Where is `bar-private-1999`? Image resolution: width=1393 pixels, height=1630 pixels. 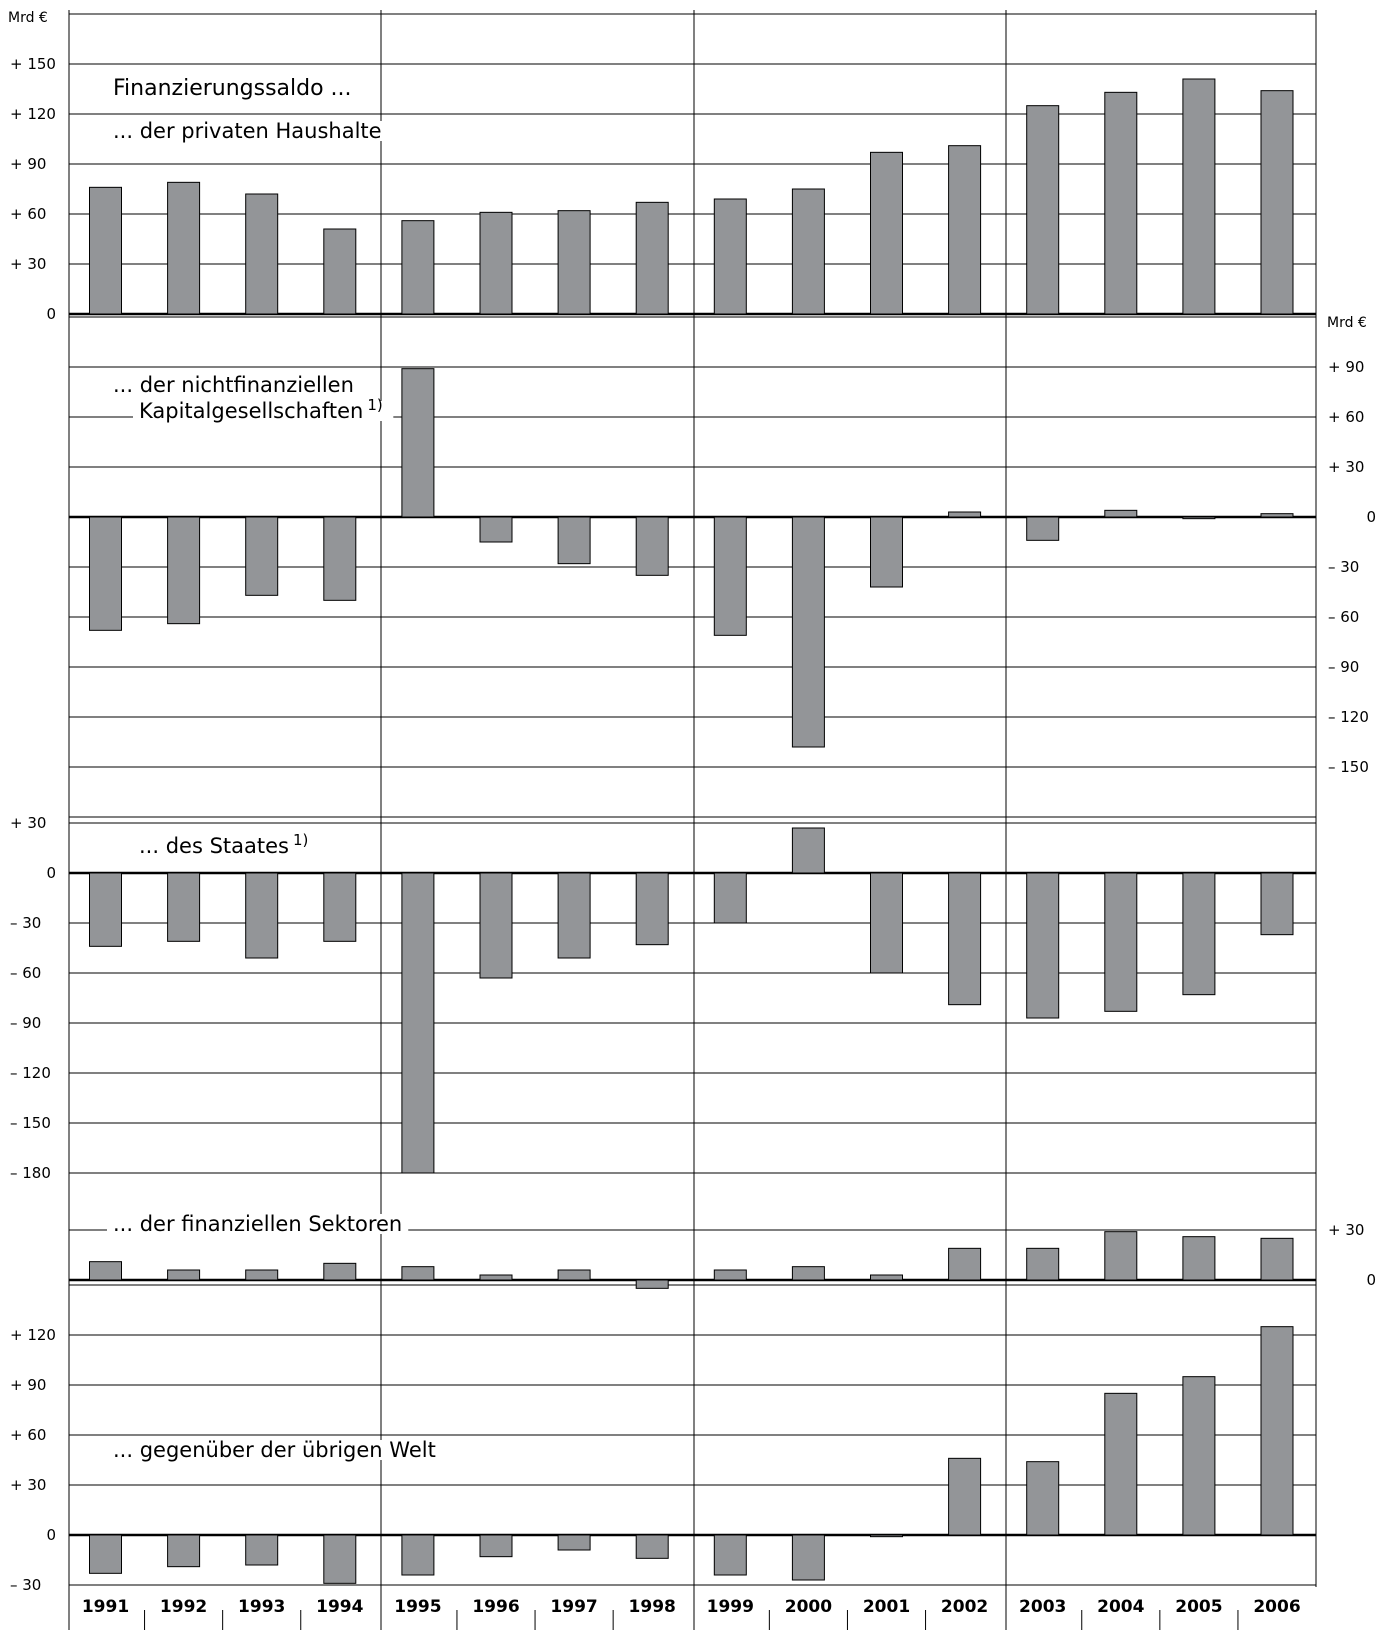 bar-private-1999 is located at coordinates (730, 256).